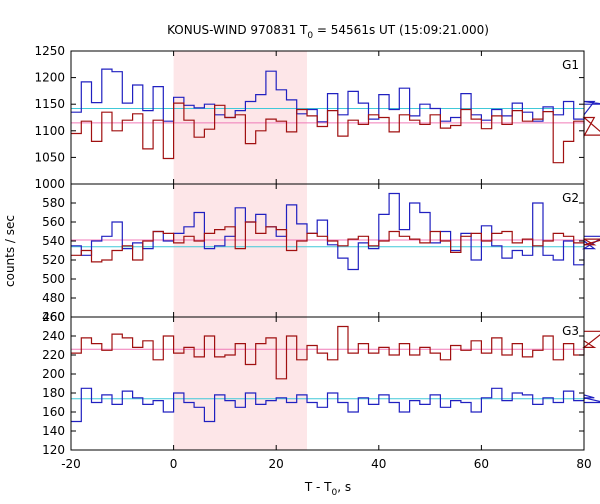  Describe the element at coordinates (53, 412) in the screenshot. I see `y-tick-label: 160` at that location.